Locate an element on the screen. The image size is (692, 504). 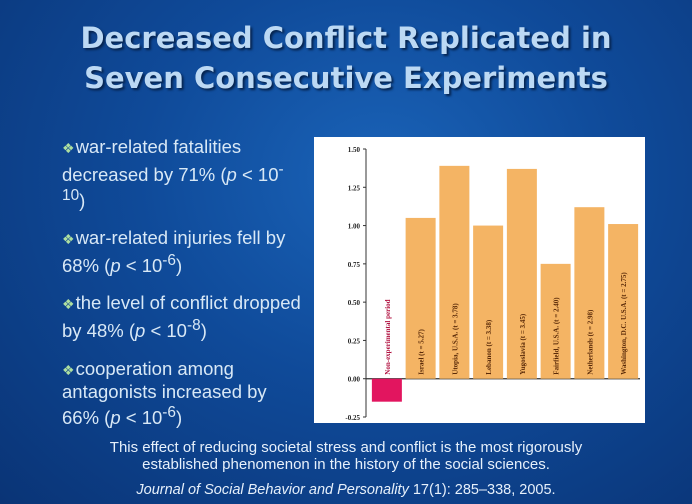
y-tick-label: 0.25 is located at coordinates (354, 341).